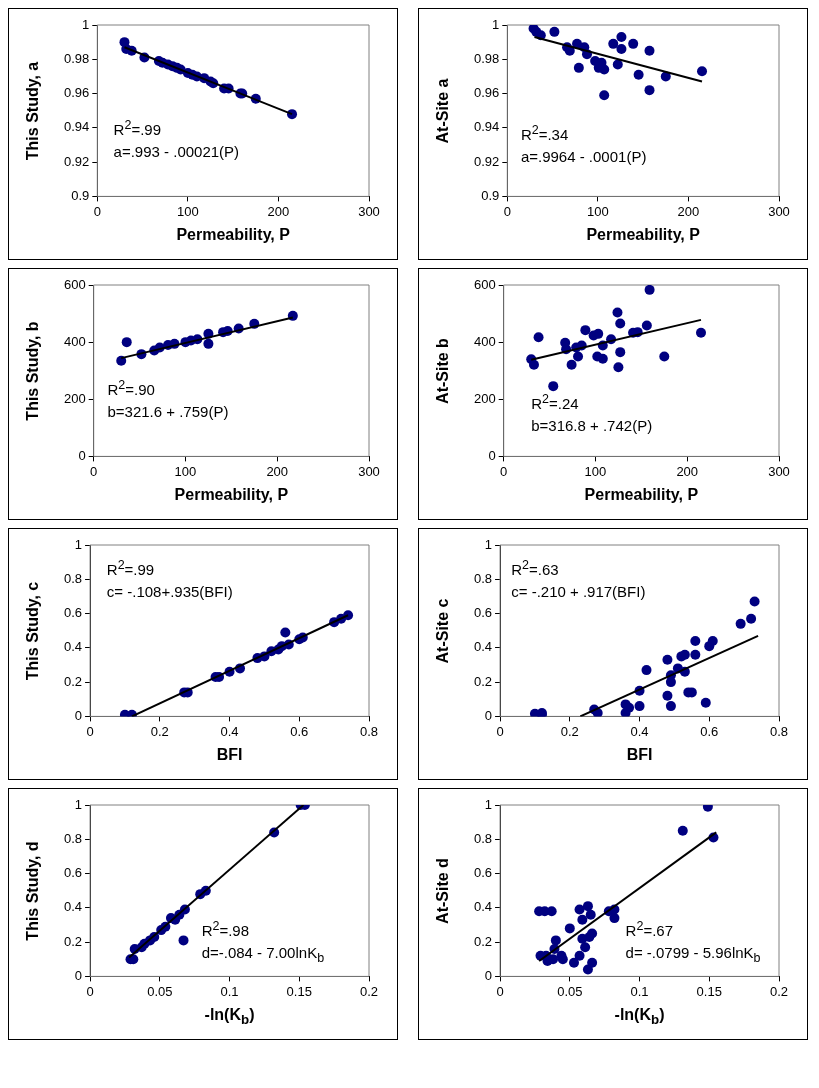 This screenshot has height=1088, width=819. Describe the element at coordinates (693, 954) in the screenshot. I see `annotation: d= -.0799 - 5.96lnK$_{b}$` at that location.